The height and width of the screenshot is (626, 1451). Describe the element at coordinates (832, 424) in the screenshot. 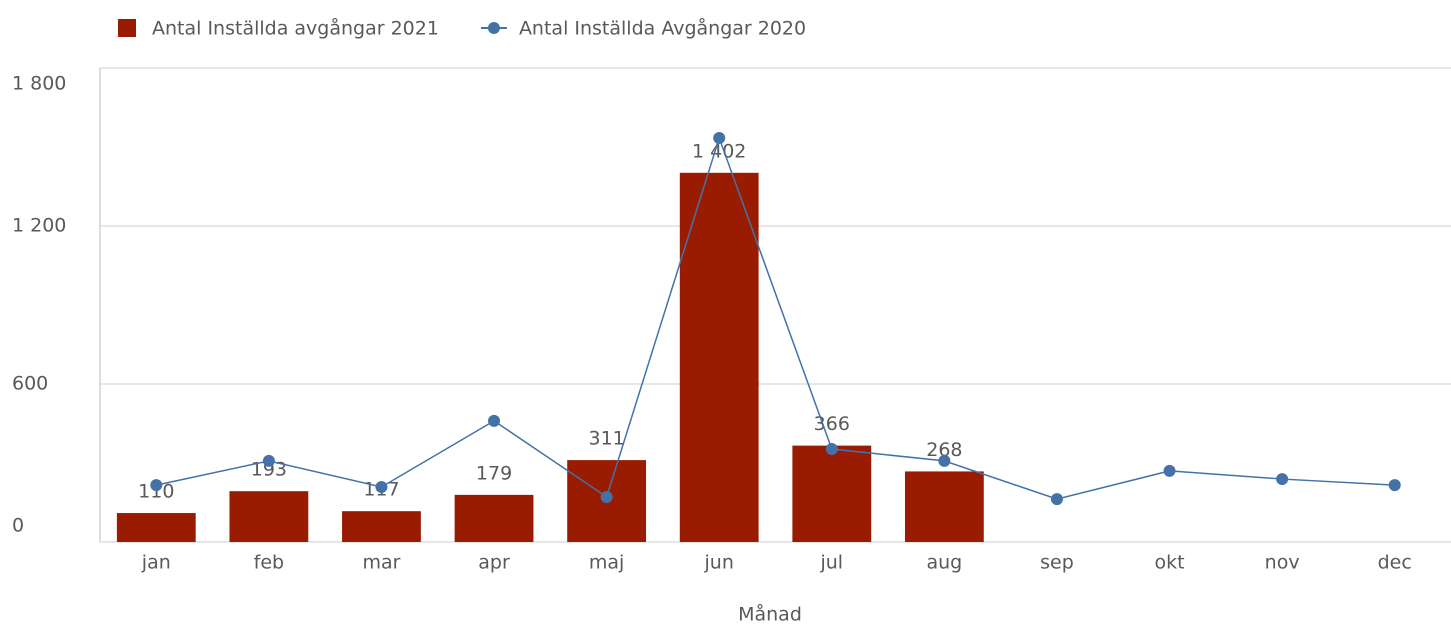

I see `bar-value-label: 366` at that location.